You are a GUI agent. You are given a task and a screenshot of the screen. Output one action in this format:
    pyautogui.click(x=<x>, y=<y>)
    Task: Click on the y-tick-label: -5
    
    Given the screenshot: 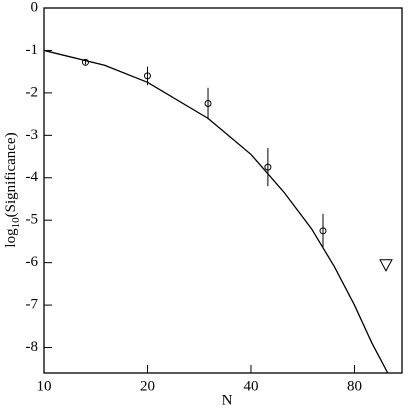 What is the action you would take?
    pyautogui.click(x=32, y=220)
    